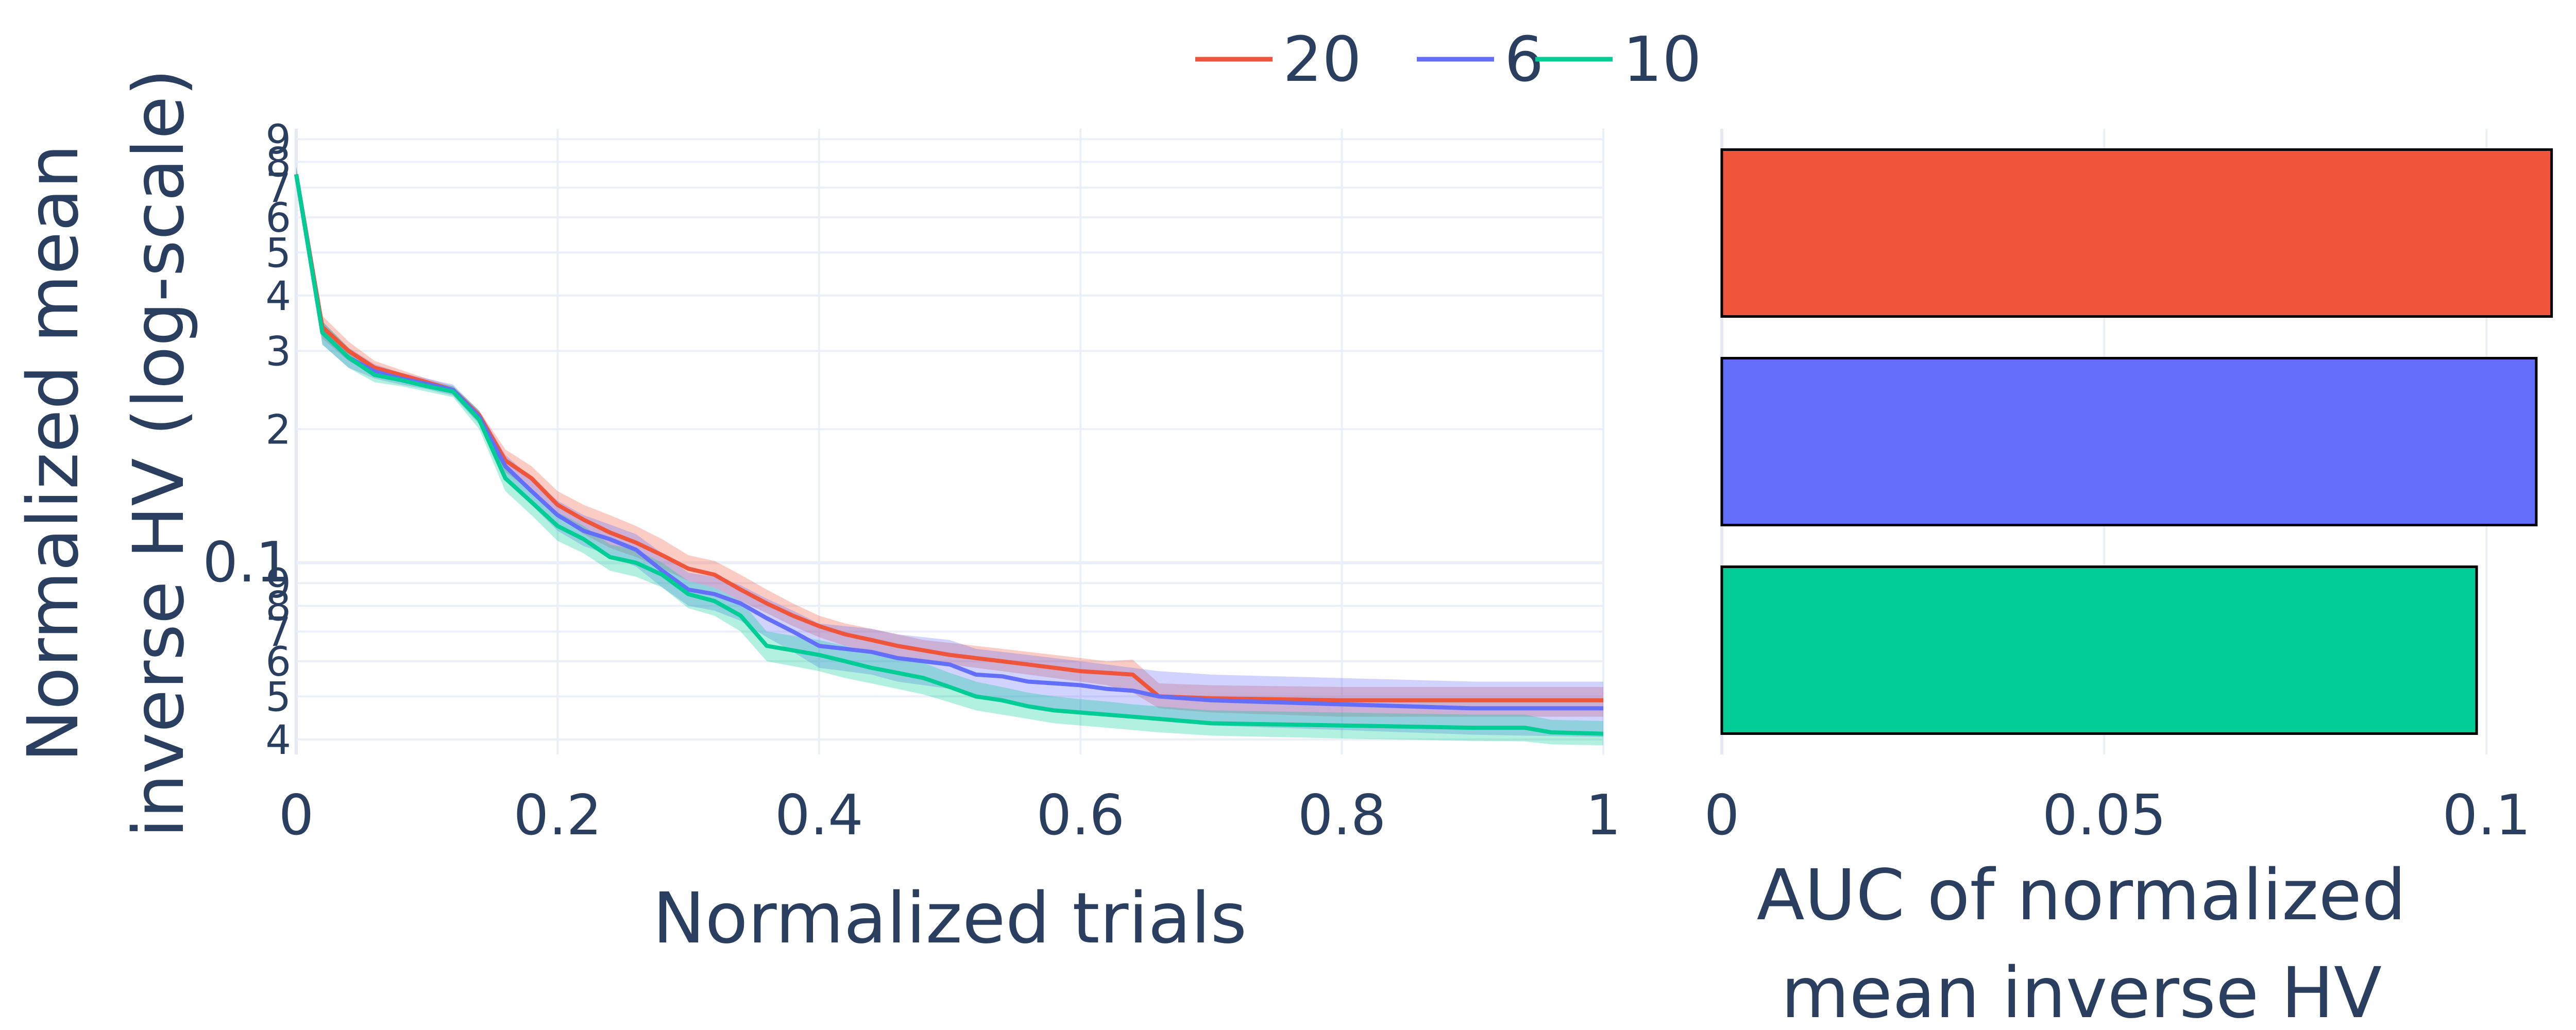  Describe the element at coordinates (246, 562) in the screenshot. I see `y-tick-label: 0.1` at that location.